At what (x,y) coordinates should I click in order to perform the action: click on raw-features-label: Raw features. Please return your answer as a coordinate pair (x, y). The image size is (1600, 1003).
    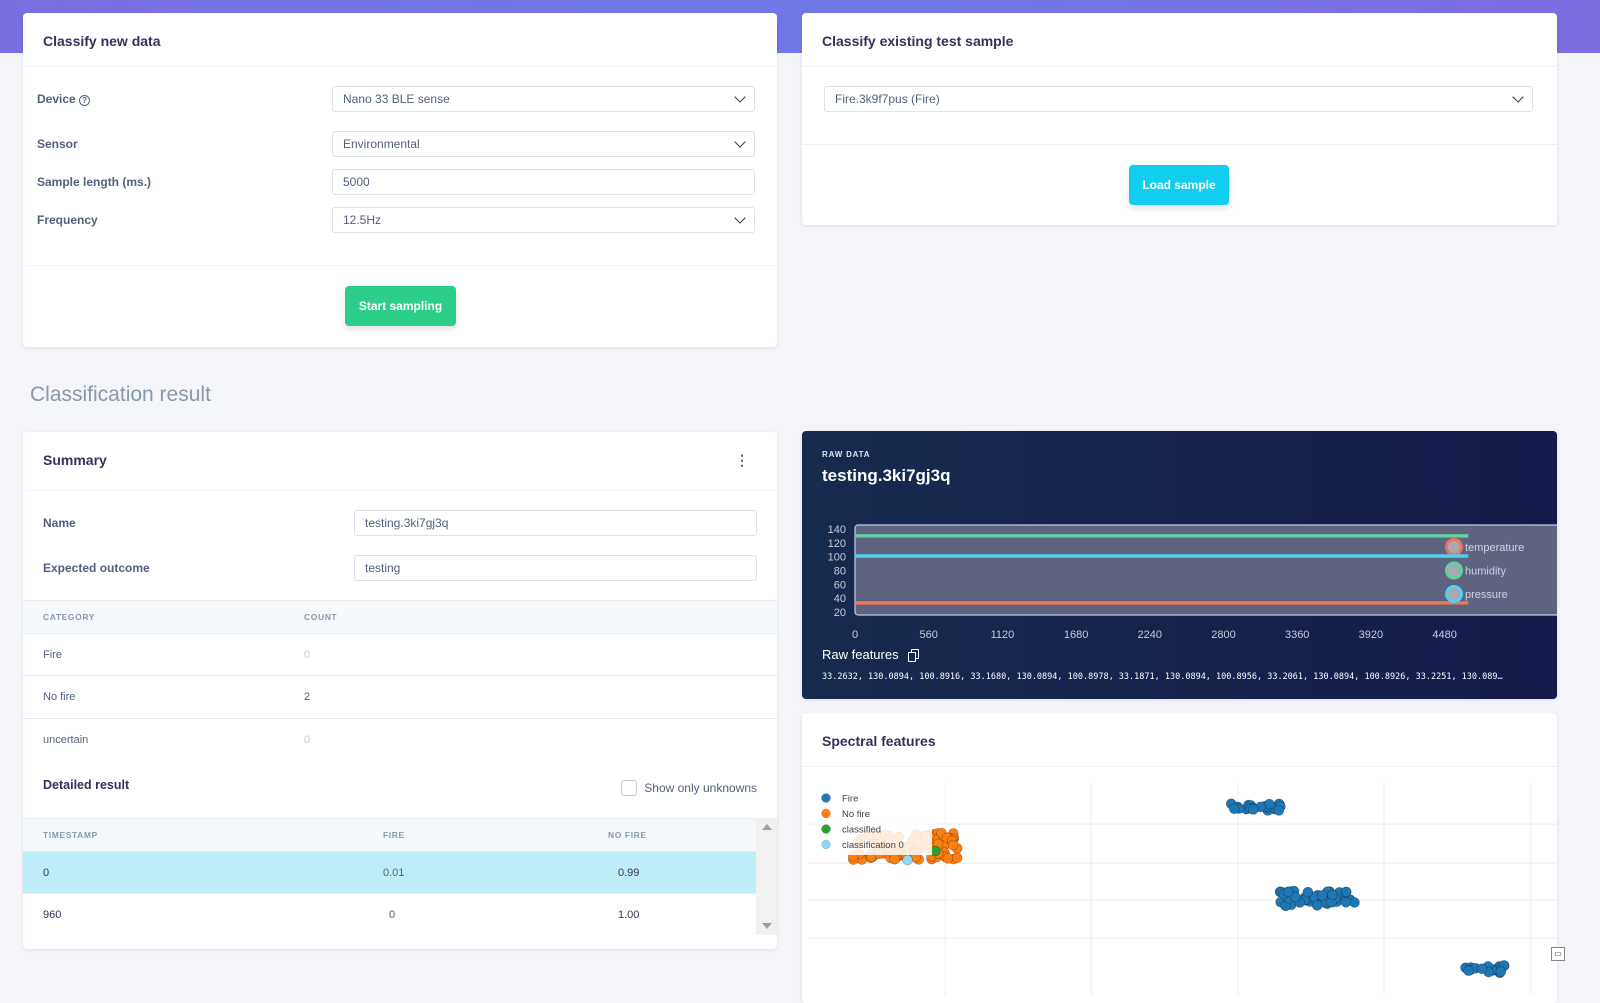
    Looking at the image, I should click on (870, 654).